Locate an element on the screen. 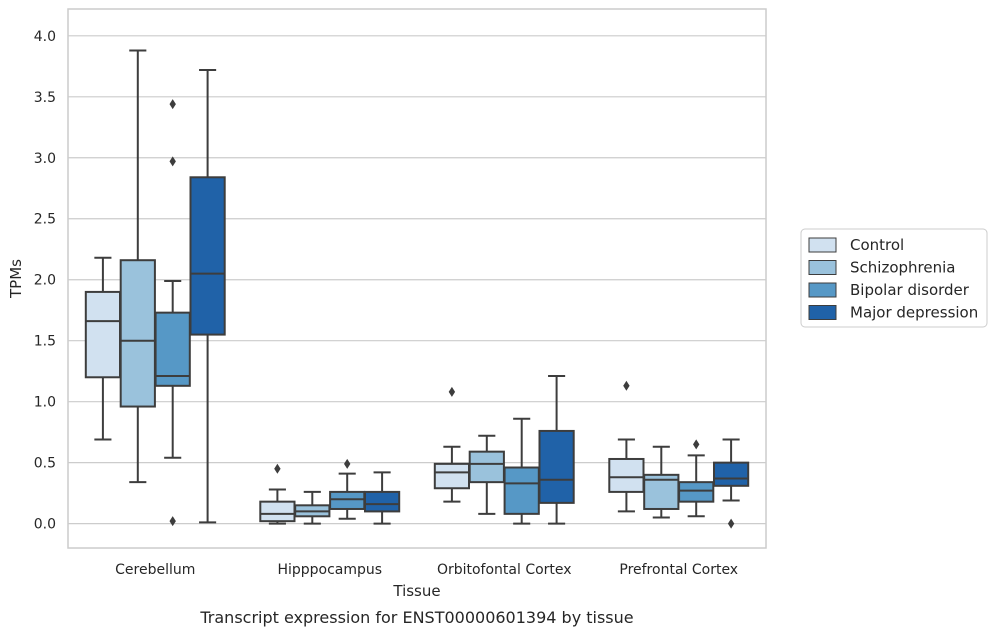  y-axis-ticks: 0.0 0.5 1.0 1.5 2.0 2.5 3.0 3.5 4.0 is located at coordinates (45, 281).